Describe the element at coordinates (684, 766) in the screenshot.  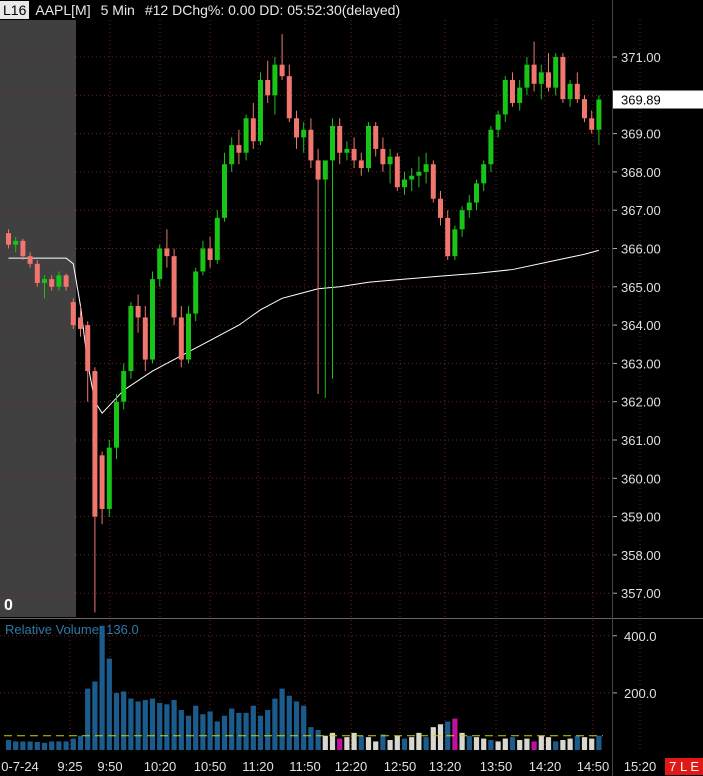
I see `corner-tag: 7 L E` at that location.